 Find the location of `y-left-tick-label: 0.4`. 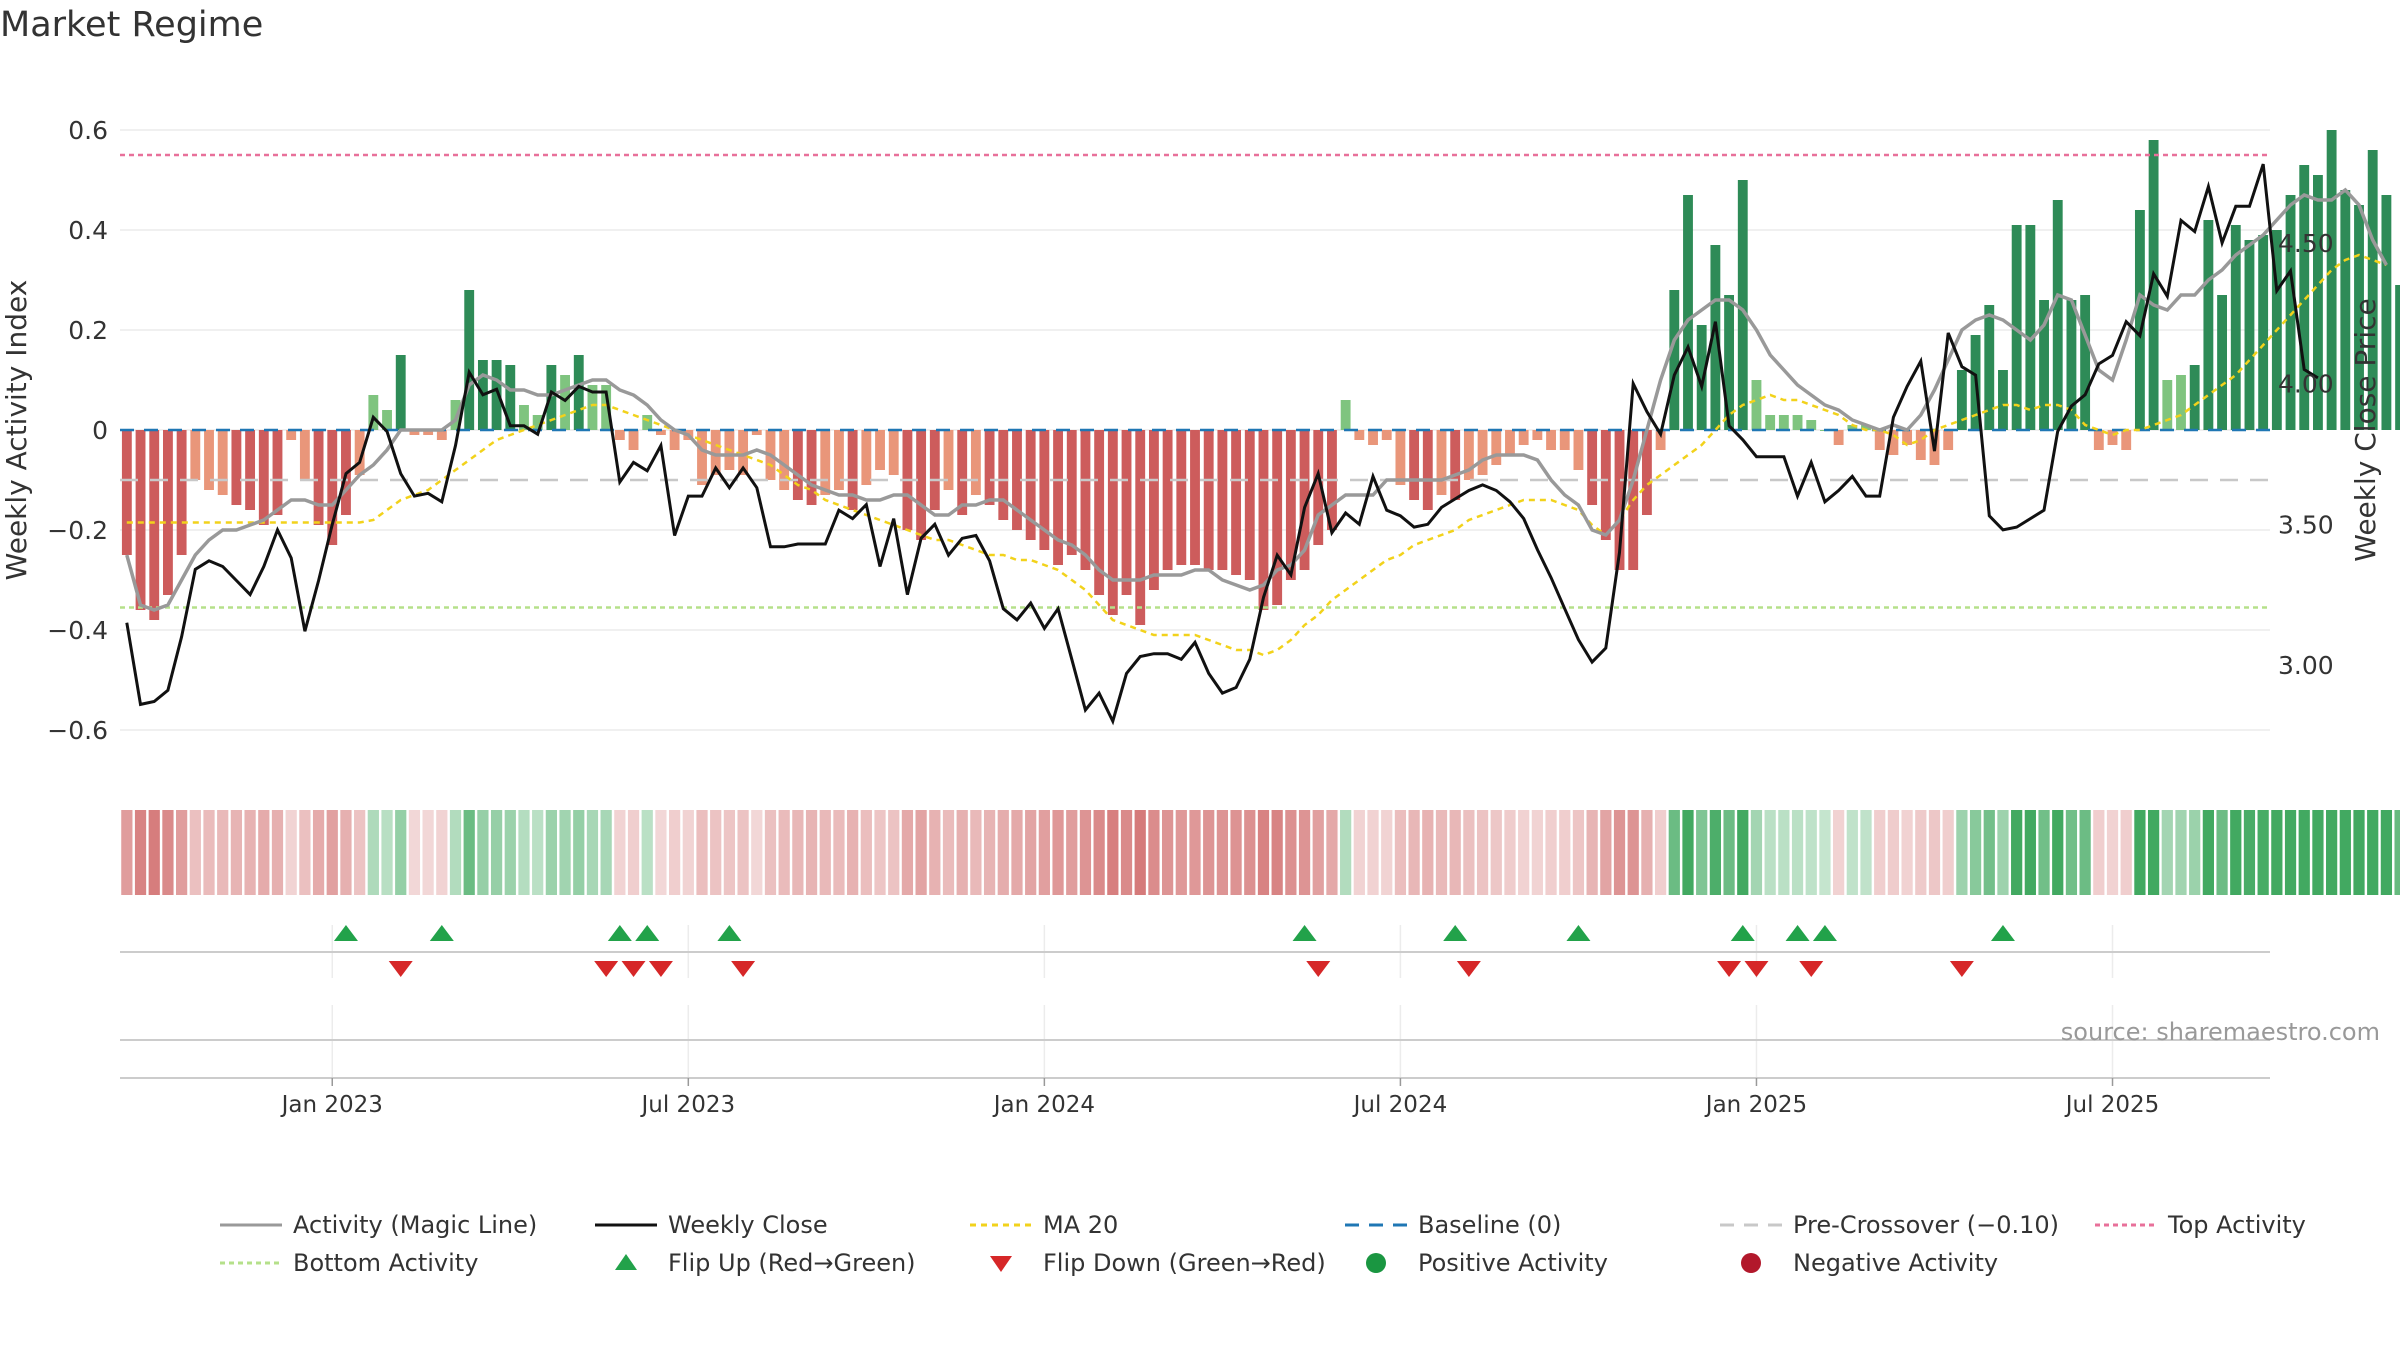

y-left-tick-label: 0.4 is located at coordinates (88, 230).